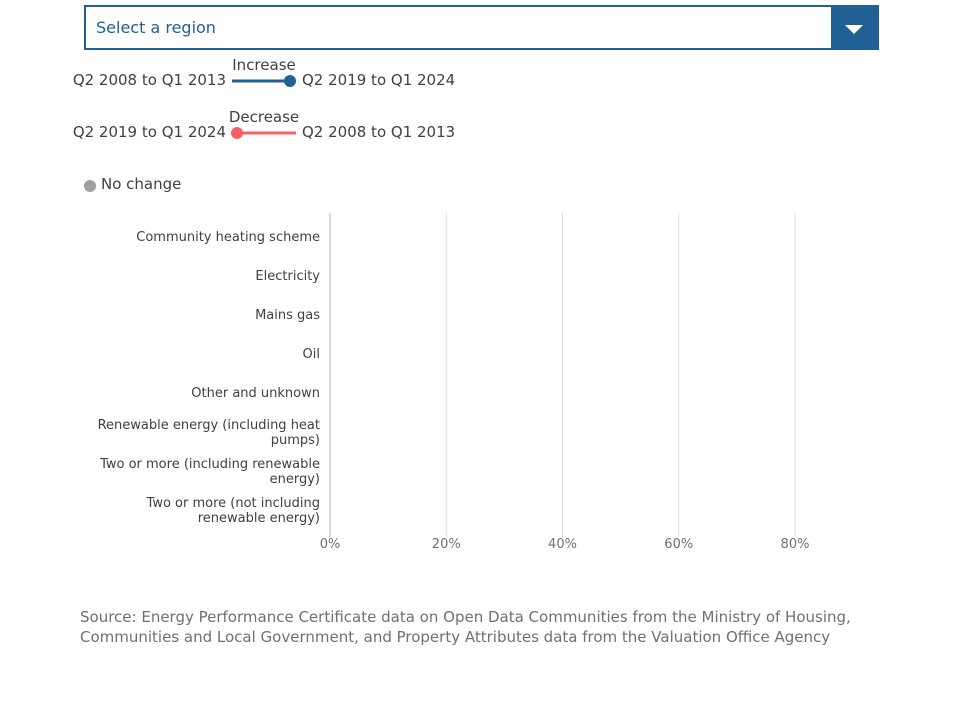 The image size is (960, 720). I want to click on dropdown-placeholder: Select a region, so click(156, 27).